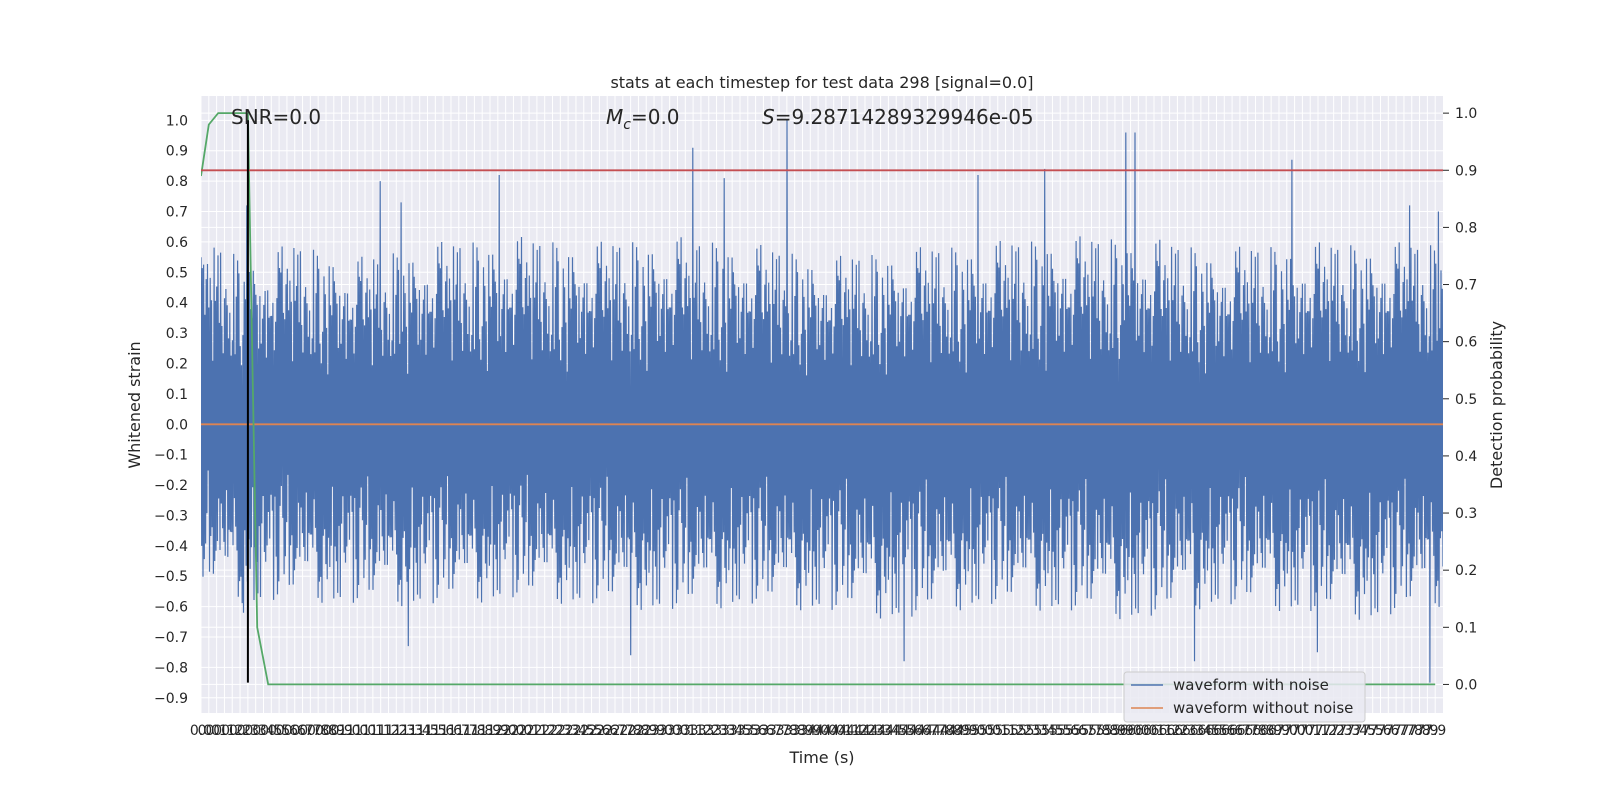 This screenshot has width=1600, height=800. What do you see at coordinates (513, 731) in the screenshot?
I see `x-tick-label-40: 2.0` at bounding box center [513, 731].